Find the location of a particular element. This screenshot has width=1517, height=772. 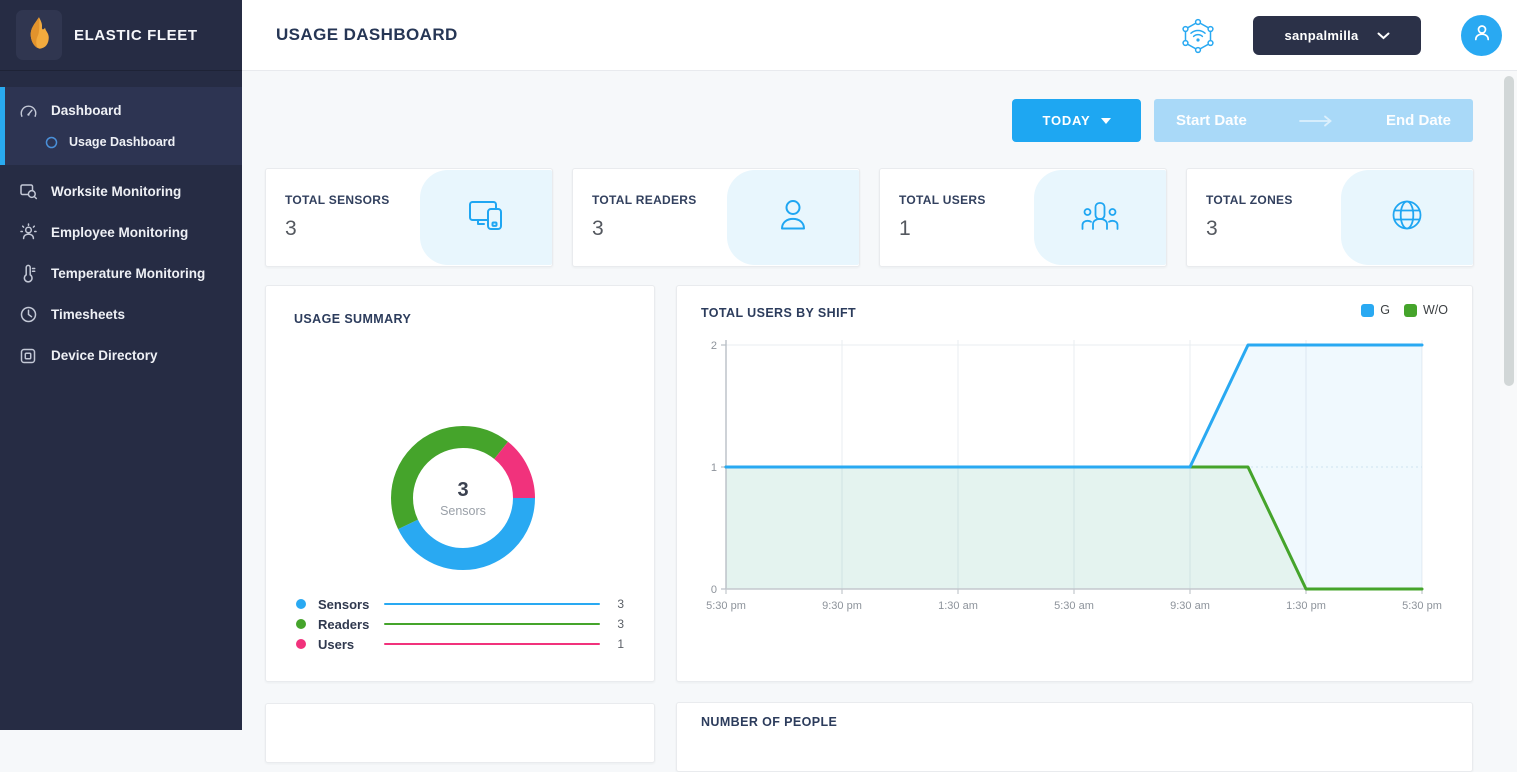

usage-summary-donut: 3 Sensors is located at coordinates (463, 498).